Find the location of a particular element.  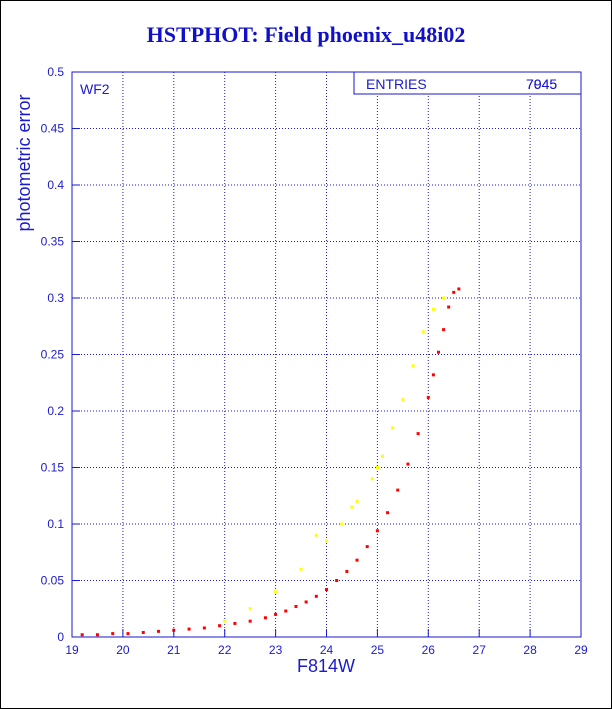

x-tick-label: 27 is located at coordinates (480, 650).